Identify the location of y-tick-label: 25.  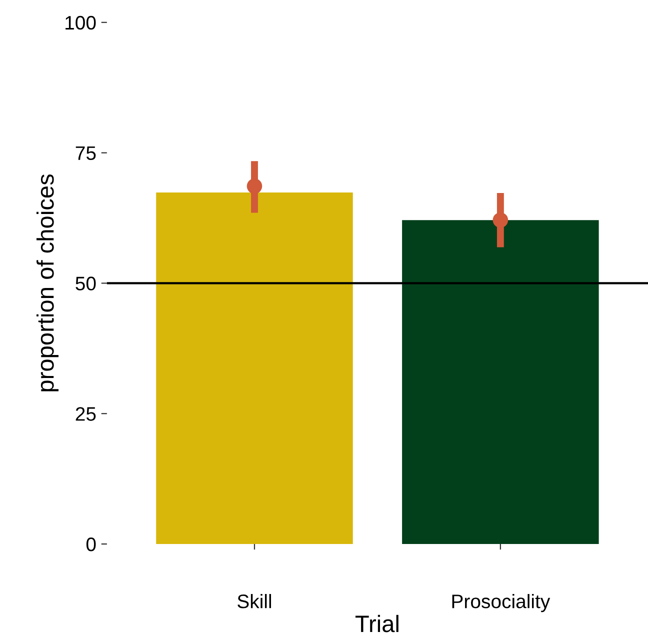
(86, 414).